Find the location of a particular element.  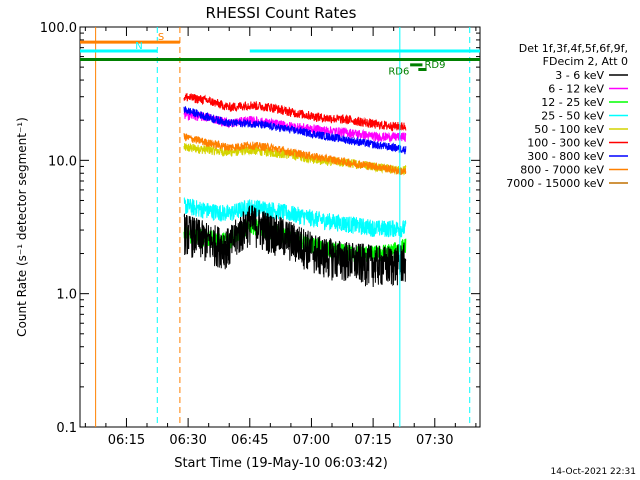

legend-entry-label: 6 - 12 keV is located at coordinates (576, 89).